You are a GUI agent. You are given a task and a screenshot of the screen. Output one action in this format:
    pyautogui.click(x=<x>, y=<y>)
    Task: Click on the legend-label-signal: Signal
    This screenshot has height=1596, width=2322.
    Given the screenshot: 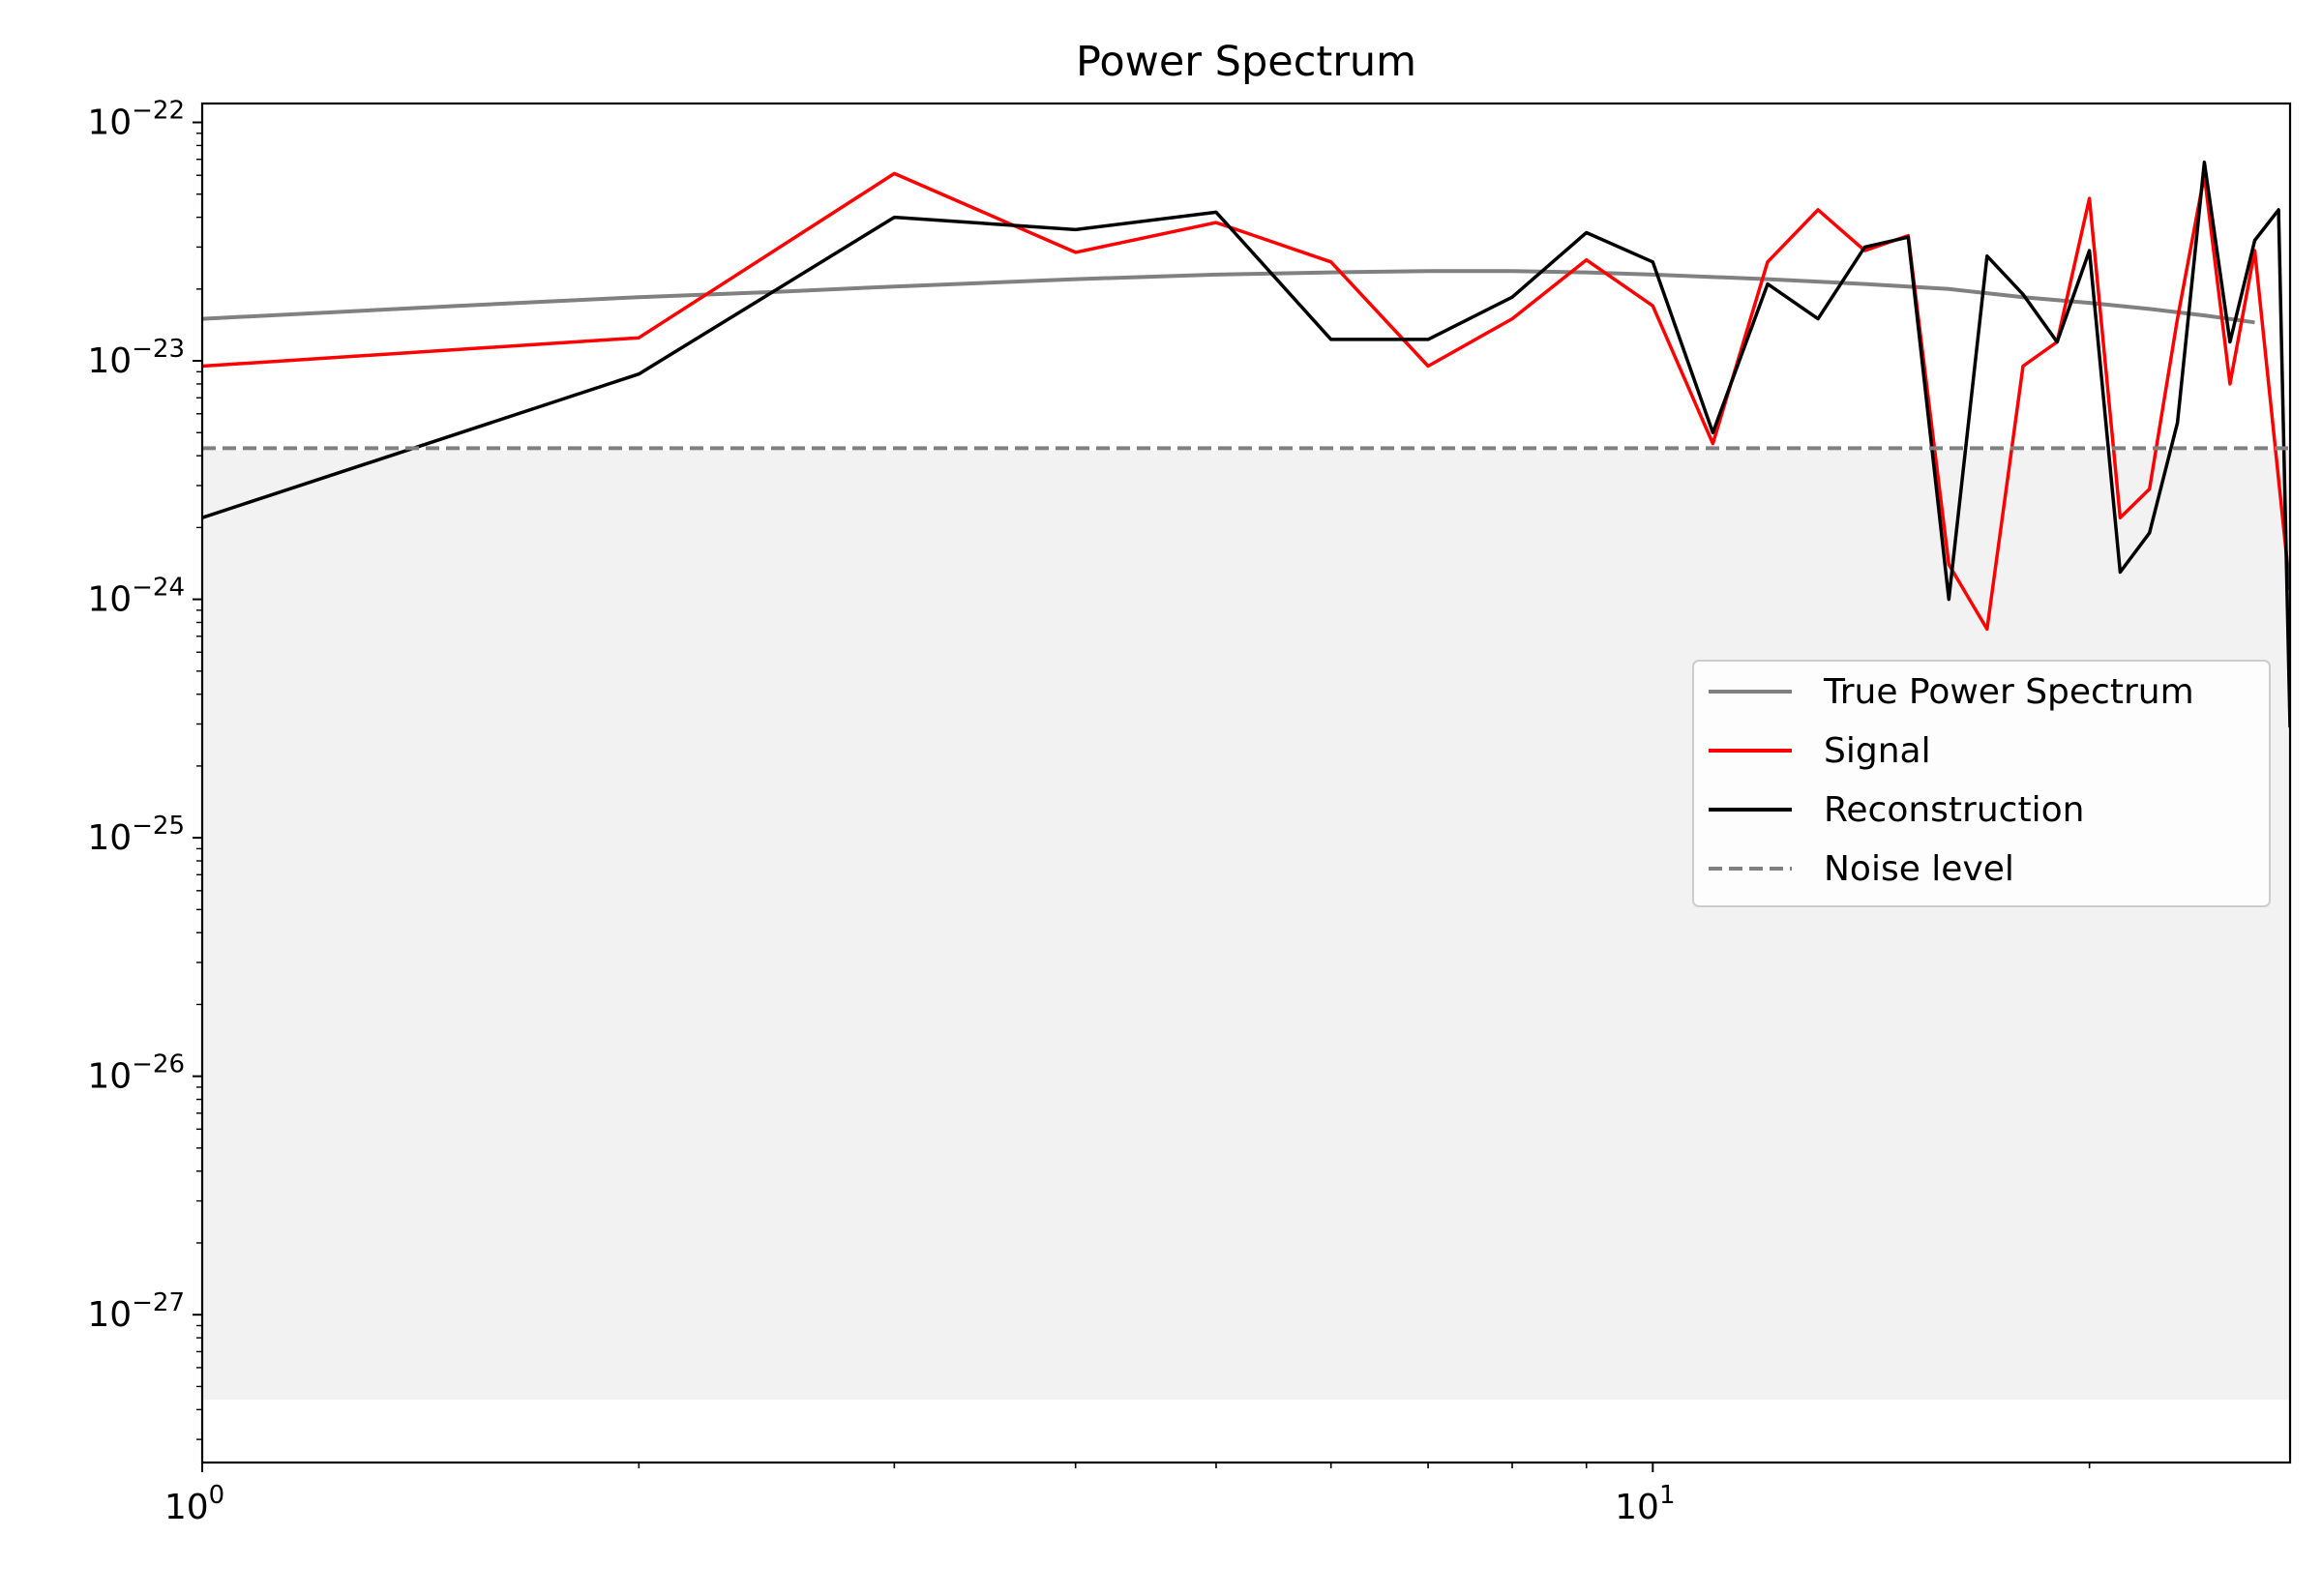 What is the action you would take?
    pyautogui.click(x=1877, y=751)
    